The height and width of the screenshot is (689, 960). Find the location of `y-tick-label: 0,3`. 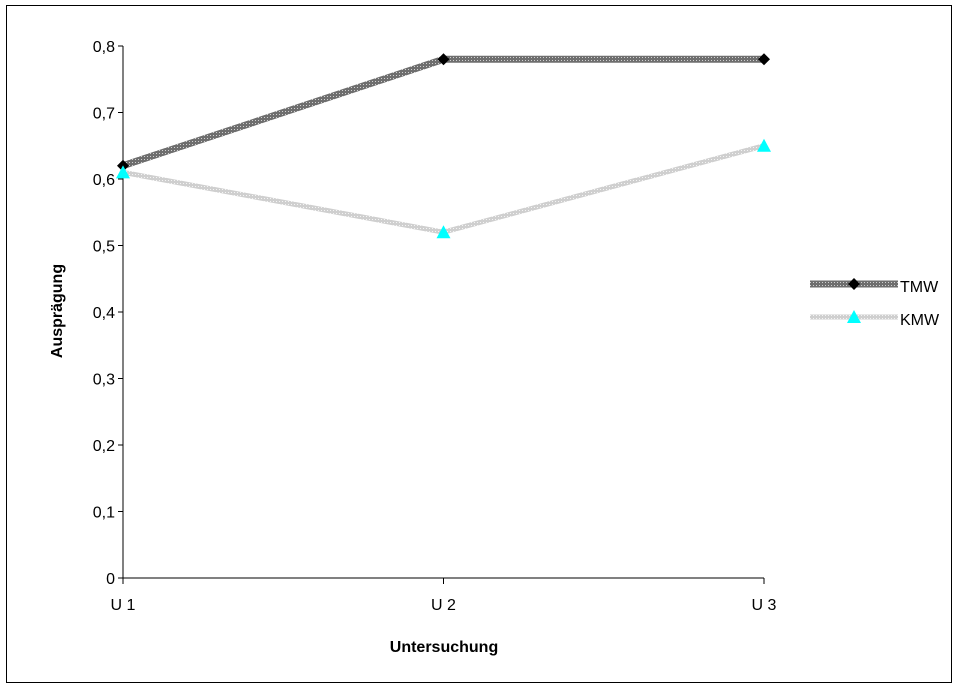

y-tick-label: 0,3 is located at coordinates (104, 380).